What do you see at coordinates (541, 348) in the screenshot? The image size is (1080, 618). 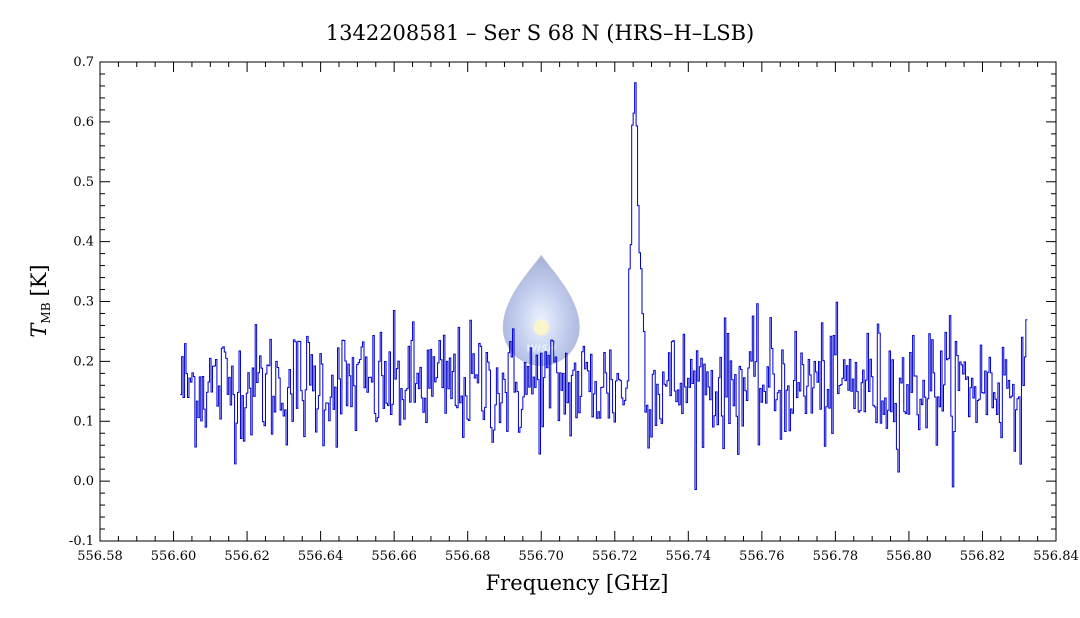 I see `wish-logo-text: WISH` at bounding box center [541, 348].